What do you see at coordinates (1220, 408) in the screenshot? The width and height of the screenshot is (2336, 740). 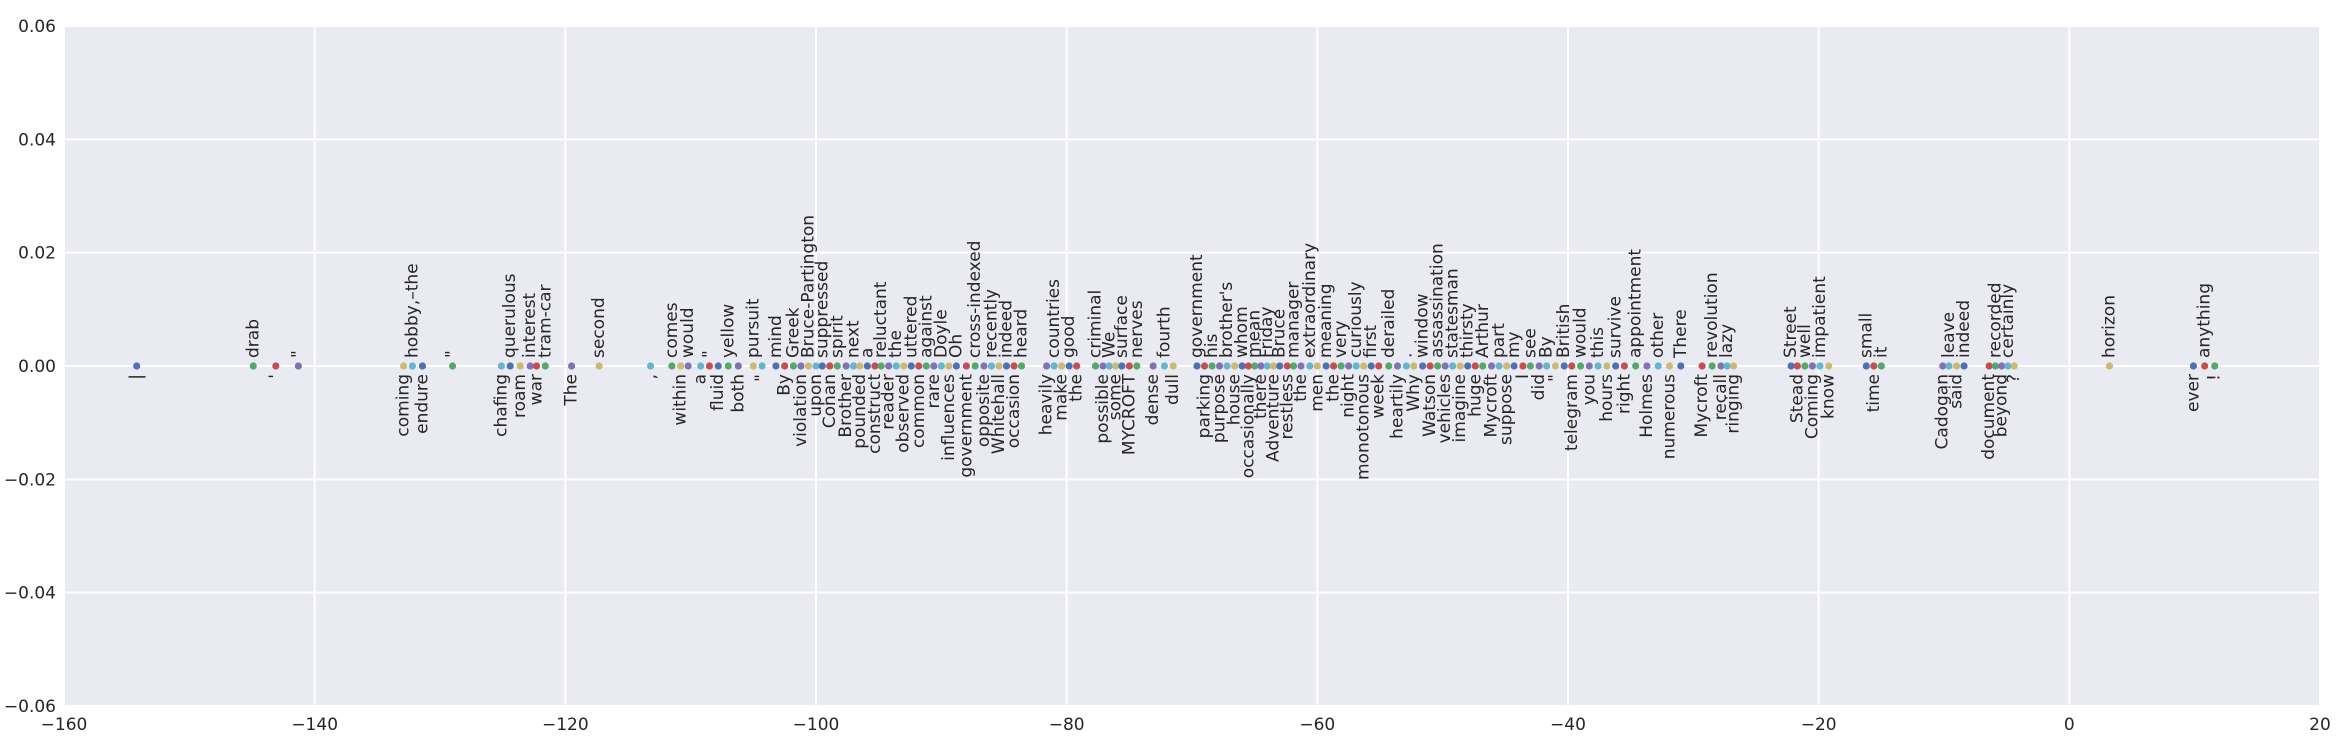 I see `point-label: purpose` at bounding box center [1220, 408].